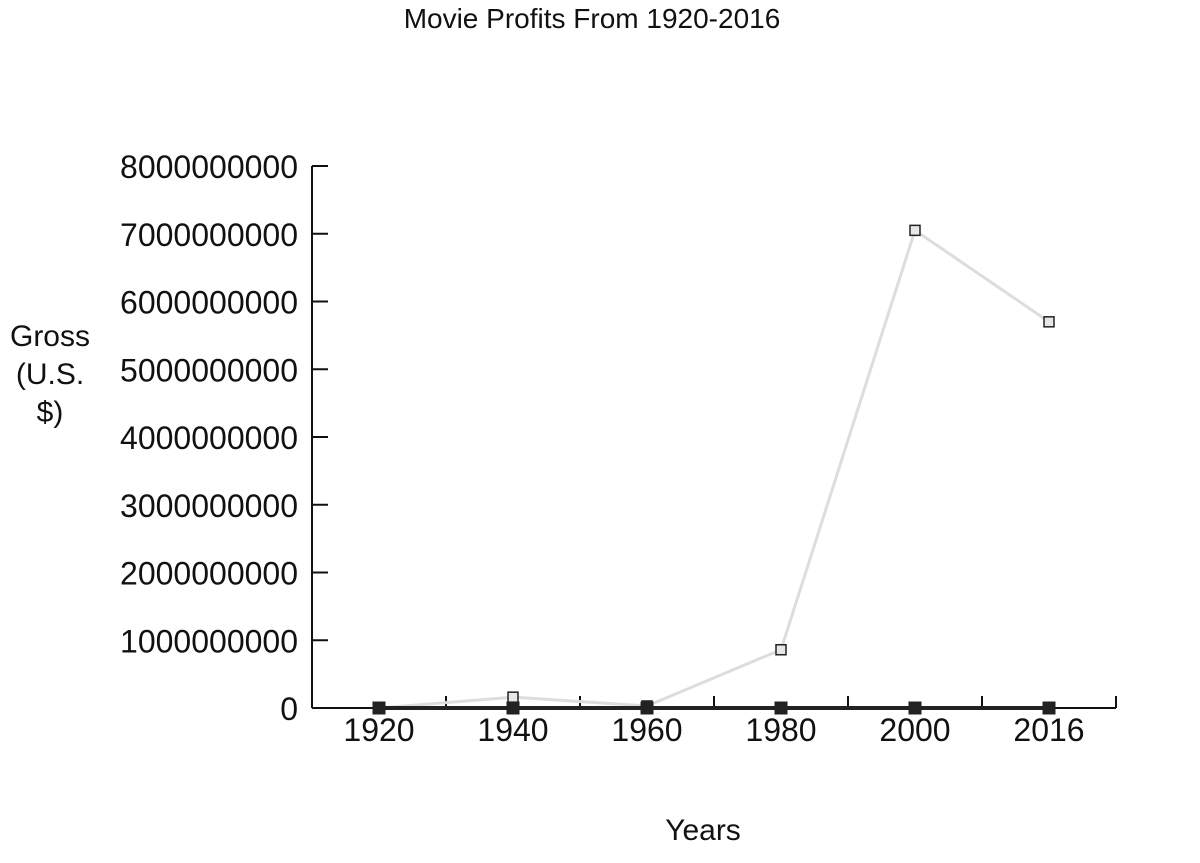  What do you see at coordinates (209, 167) in the screenshot?
I see `y-tick-label: 8000000000` at bounding box center [209, 167].